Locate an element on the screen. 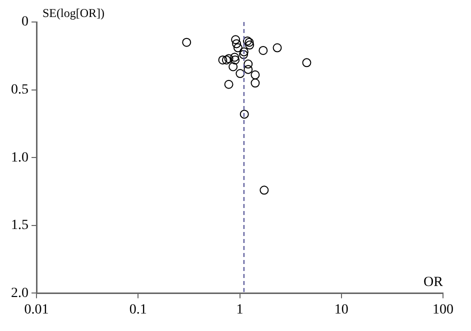  y-tick-label: 2.0 is located at coordinates (19, 293).